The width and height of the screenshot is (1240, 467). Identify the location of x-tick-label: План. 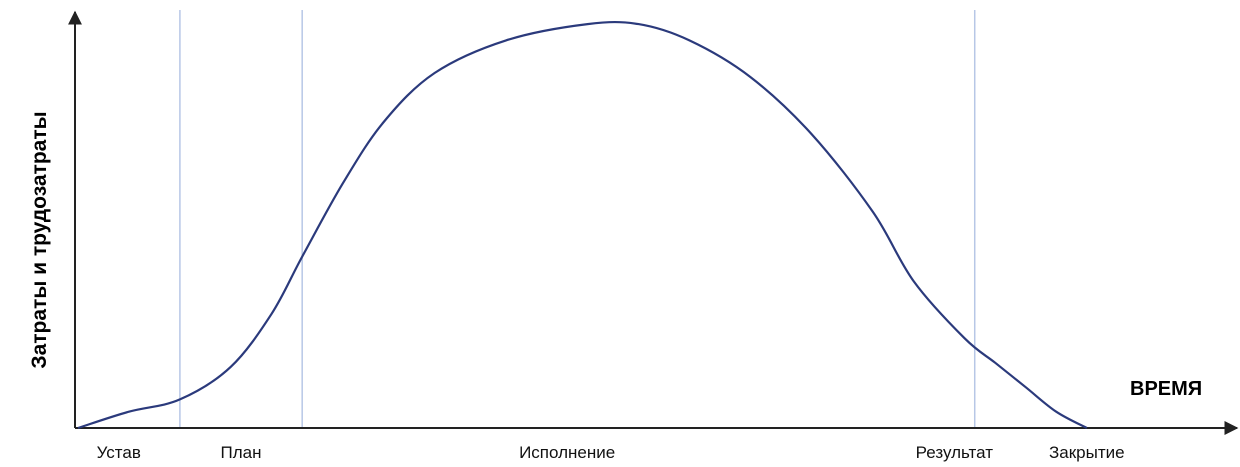
(241, 452).